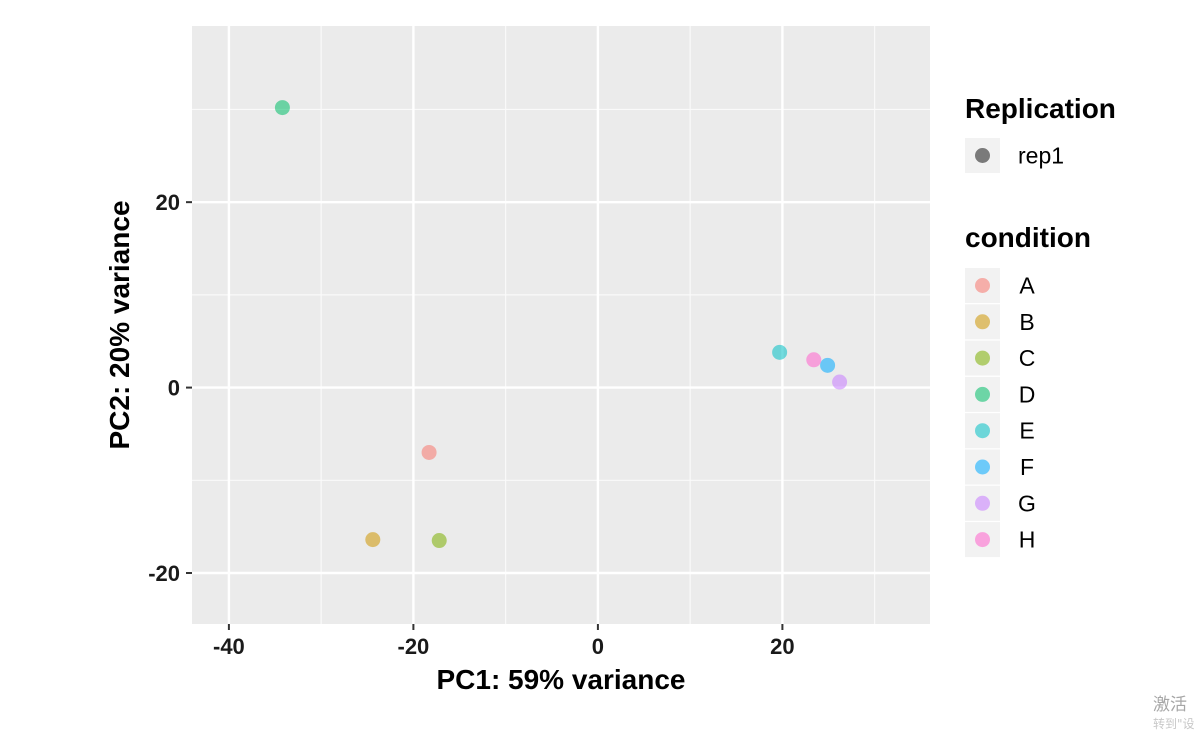 This screenshot has width=1197, height=732. What do you see at coordinates (1027, 467) in the screenshot?
I see `legend-label-f: F` at bounding box center [1027, 467].